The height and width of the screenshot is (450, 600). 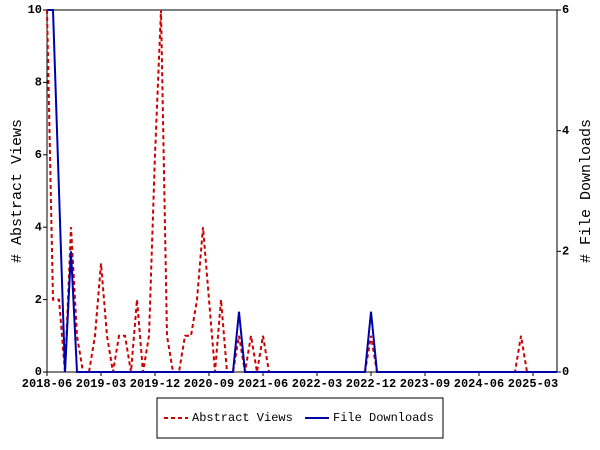 What do you see at coordinates (38, 155) in the screenshot?
I see `y-tick-label: 6` at bounding box center [38, 155].